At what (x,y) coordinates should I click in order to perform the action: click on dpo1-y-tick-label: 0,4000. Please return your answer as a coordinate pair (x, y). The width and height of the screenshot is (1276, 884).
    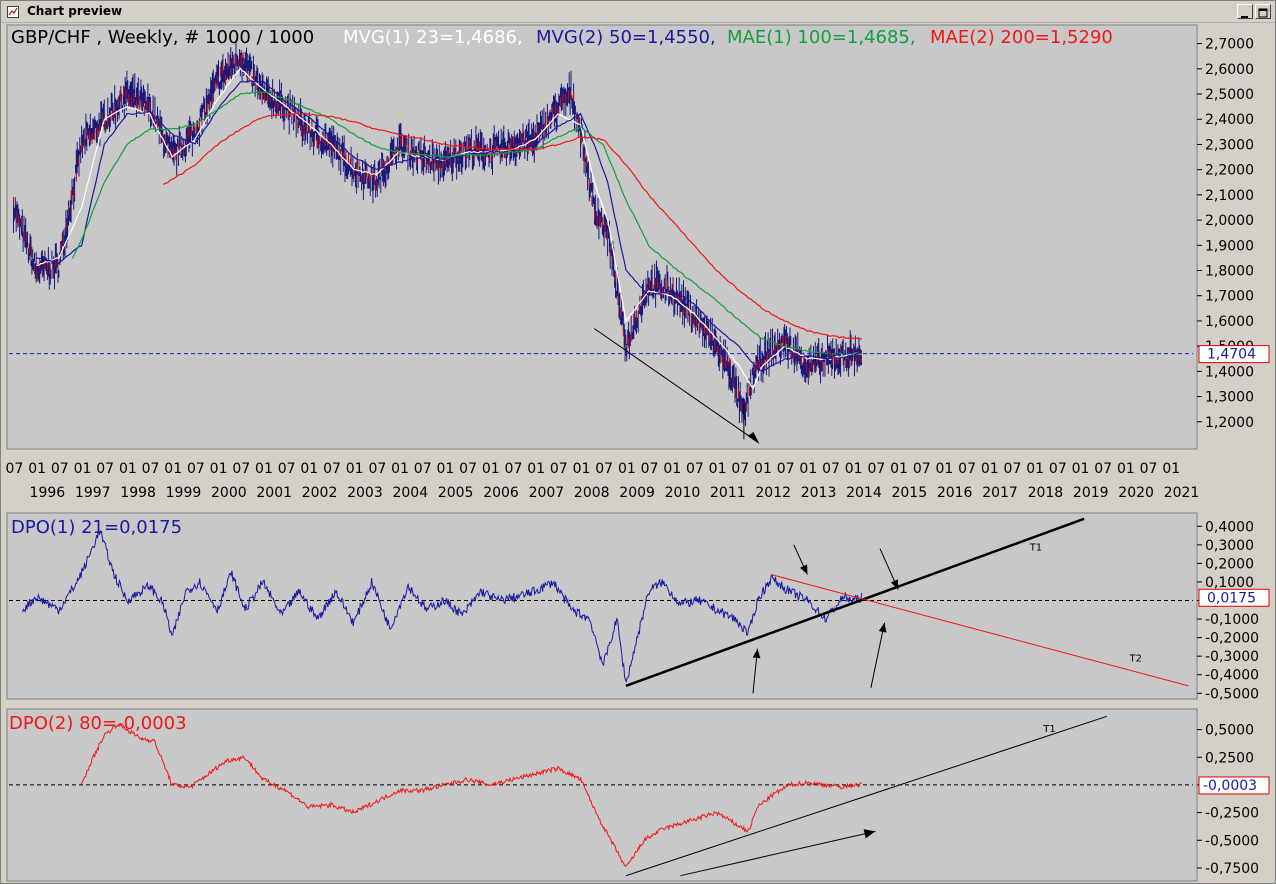
    Looking at the image, I should click on (1229, 527).